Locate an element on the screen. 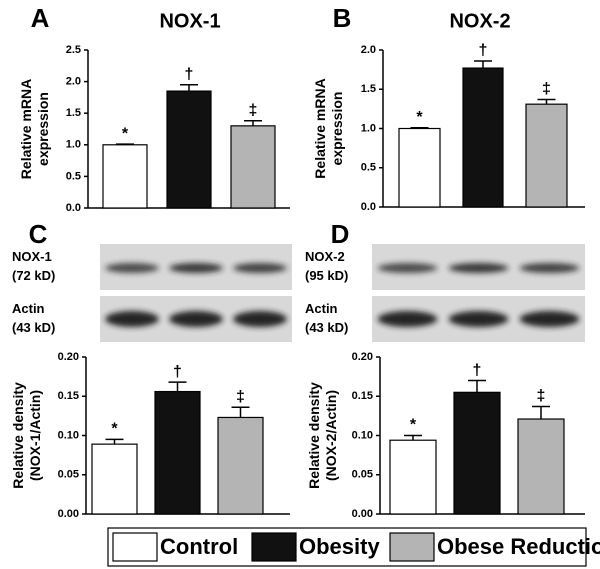  y-axis-label: (NOX-1/Actin) is located at coordinates (35, 435).